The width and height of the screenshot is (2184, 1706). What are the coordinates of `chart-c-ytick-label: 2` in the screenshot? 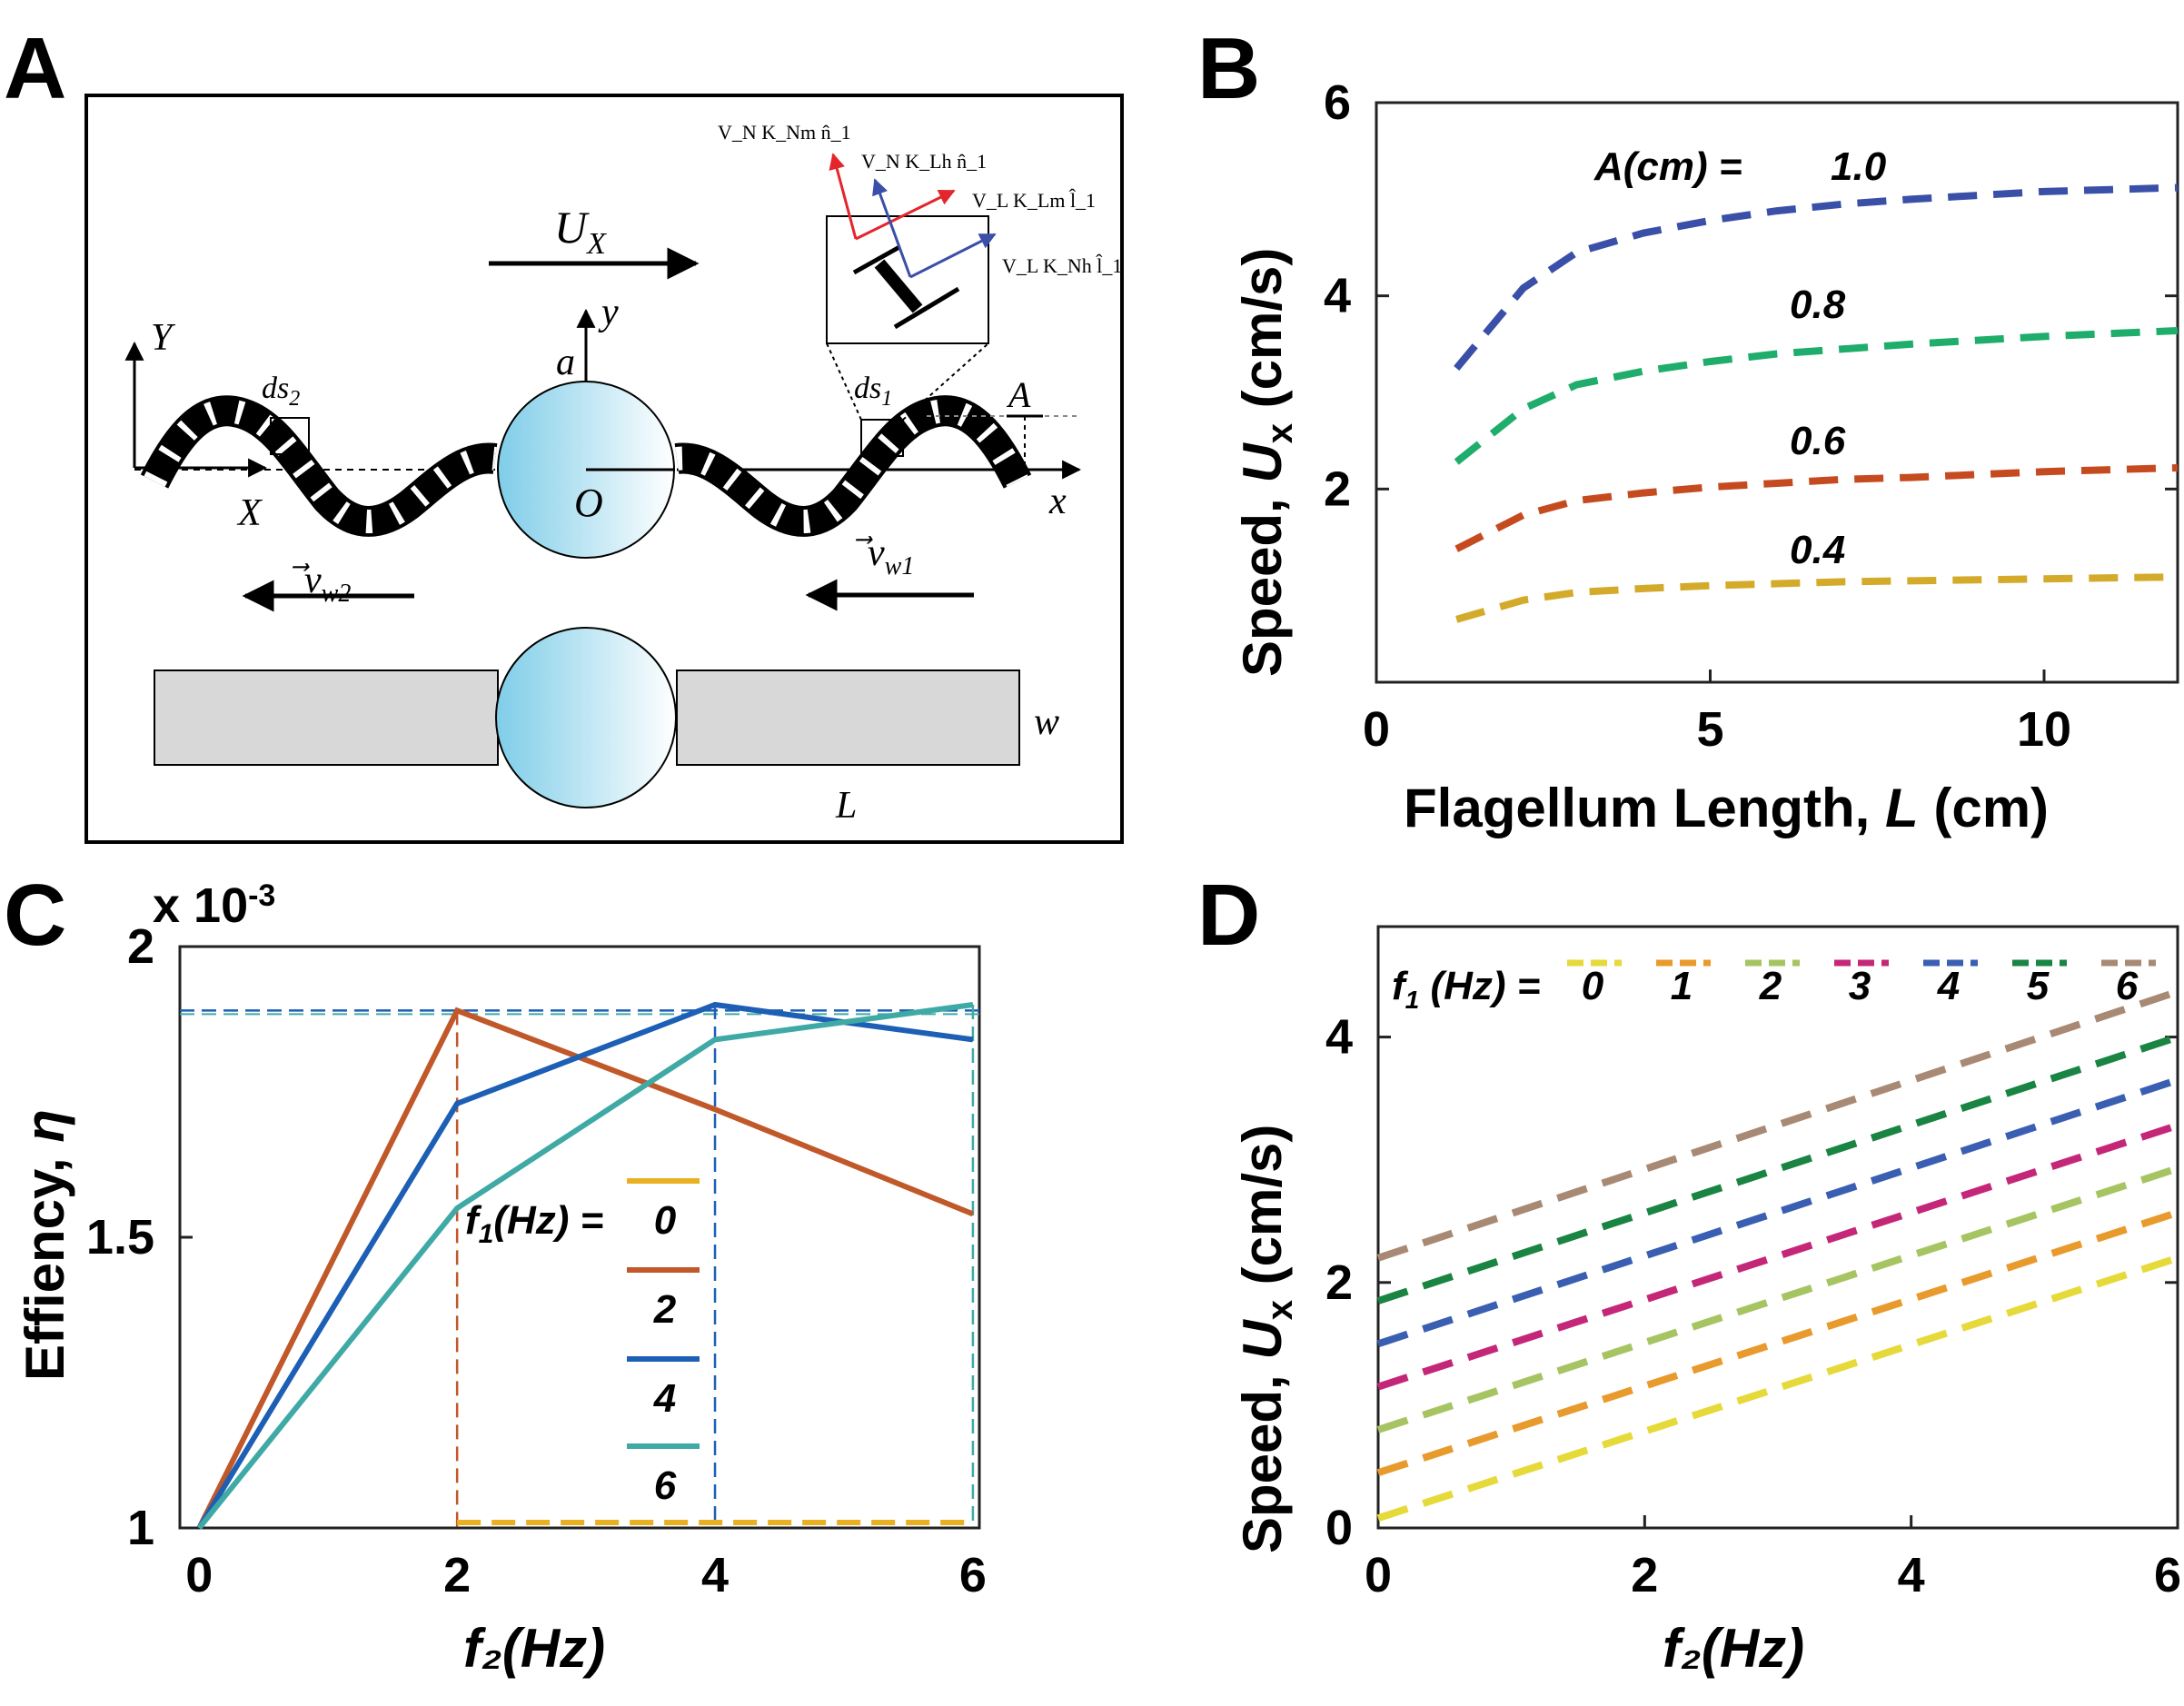 It's located at (140, 946).